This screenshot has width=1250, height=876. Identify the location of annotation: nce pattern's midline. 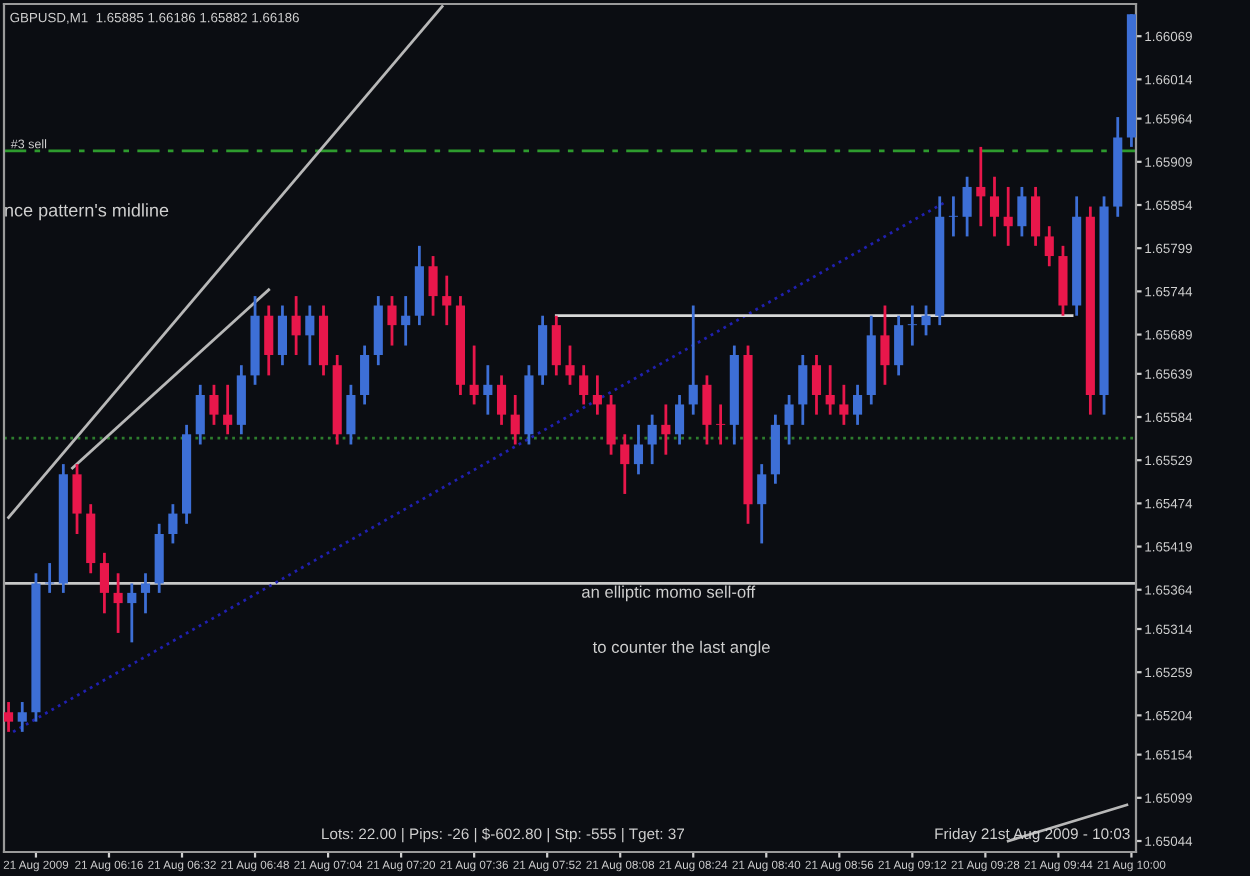
(87, 212).